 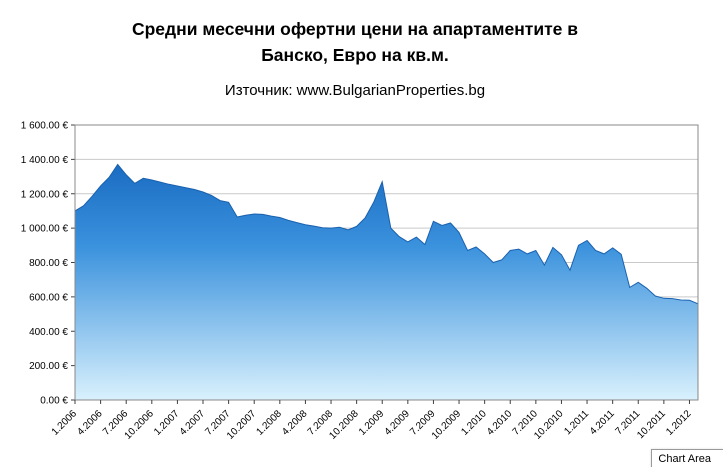 I want to click on svg-text: 10.2006, so click(x=140, y=425).